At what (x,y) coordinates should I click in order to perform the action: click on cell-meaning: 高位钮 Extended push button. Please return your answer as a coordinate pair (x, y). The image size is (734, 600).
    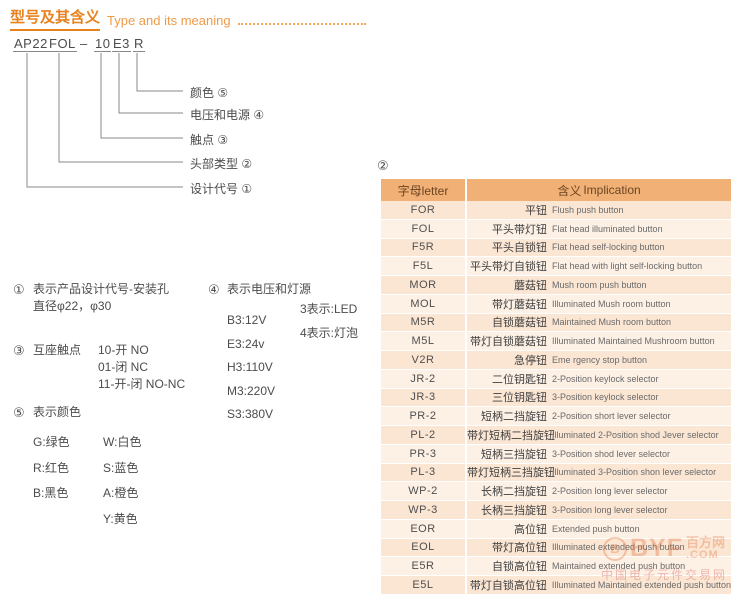
    Looking at the image, I should click on (599, 529).